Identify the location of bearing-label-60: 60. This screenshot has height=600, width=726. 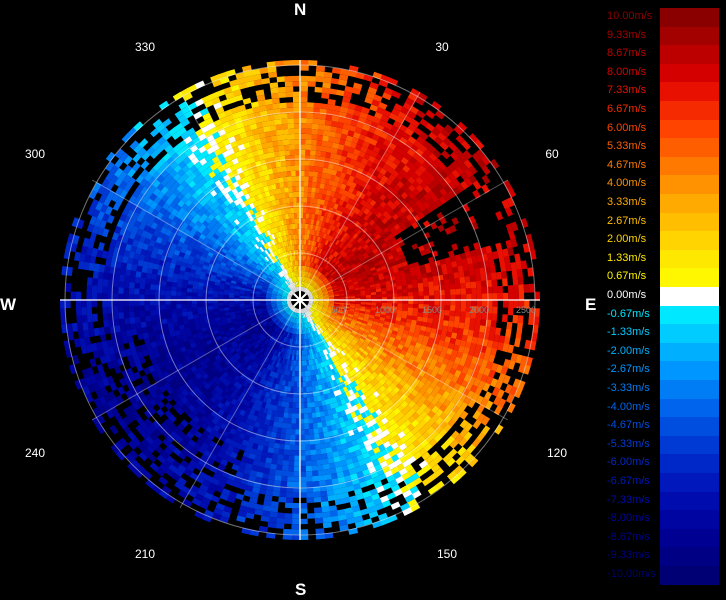
(552, 154).